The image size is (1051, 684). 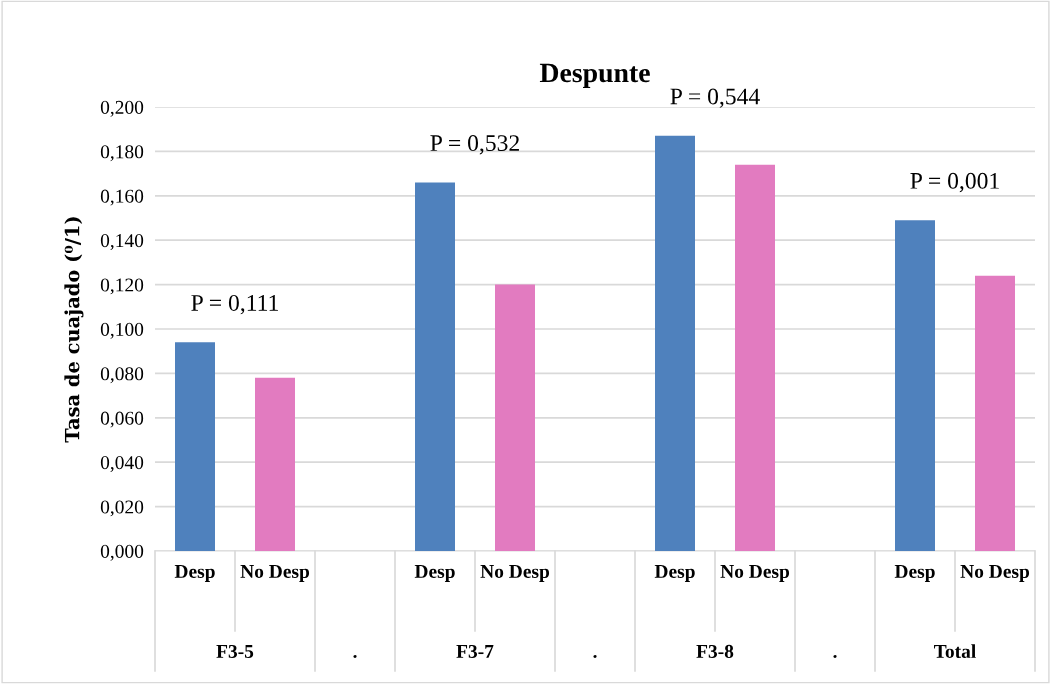 I want to click on annotation: P = 0,111, so click(x=234, y=304).